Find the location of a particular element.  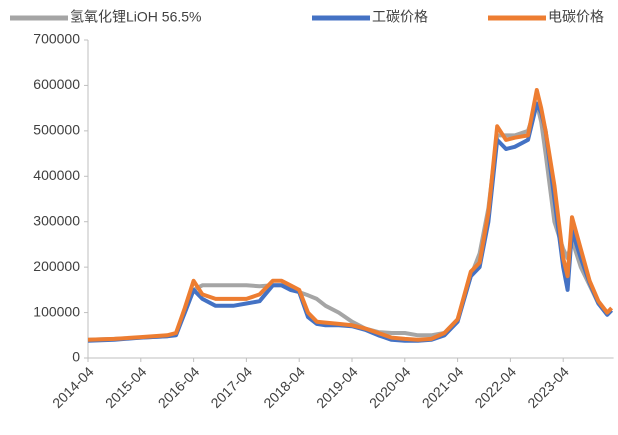

legend-label: 氢氧化锂LiOH 56.5% is located at coordinates (135, 17).